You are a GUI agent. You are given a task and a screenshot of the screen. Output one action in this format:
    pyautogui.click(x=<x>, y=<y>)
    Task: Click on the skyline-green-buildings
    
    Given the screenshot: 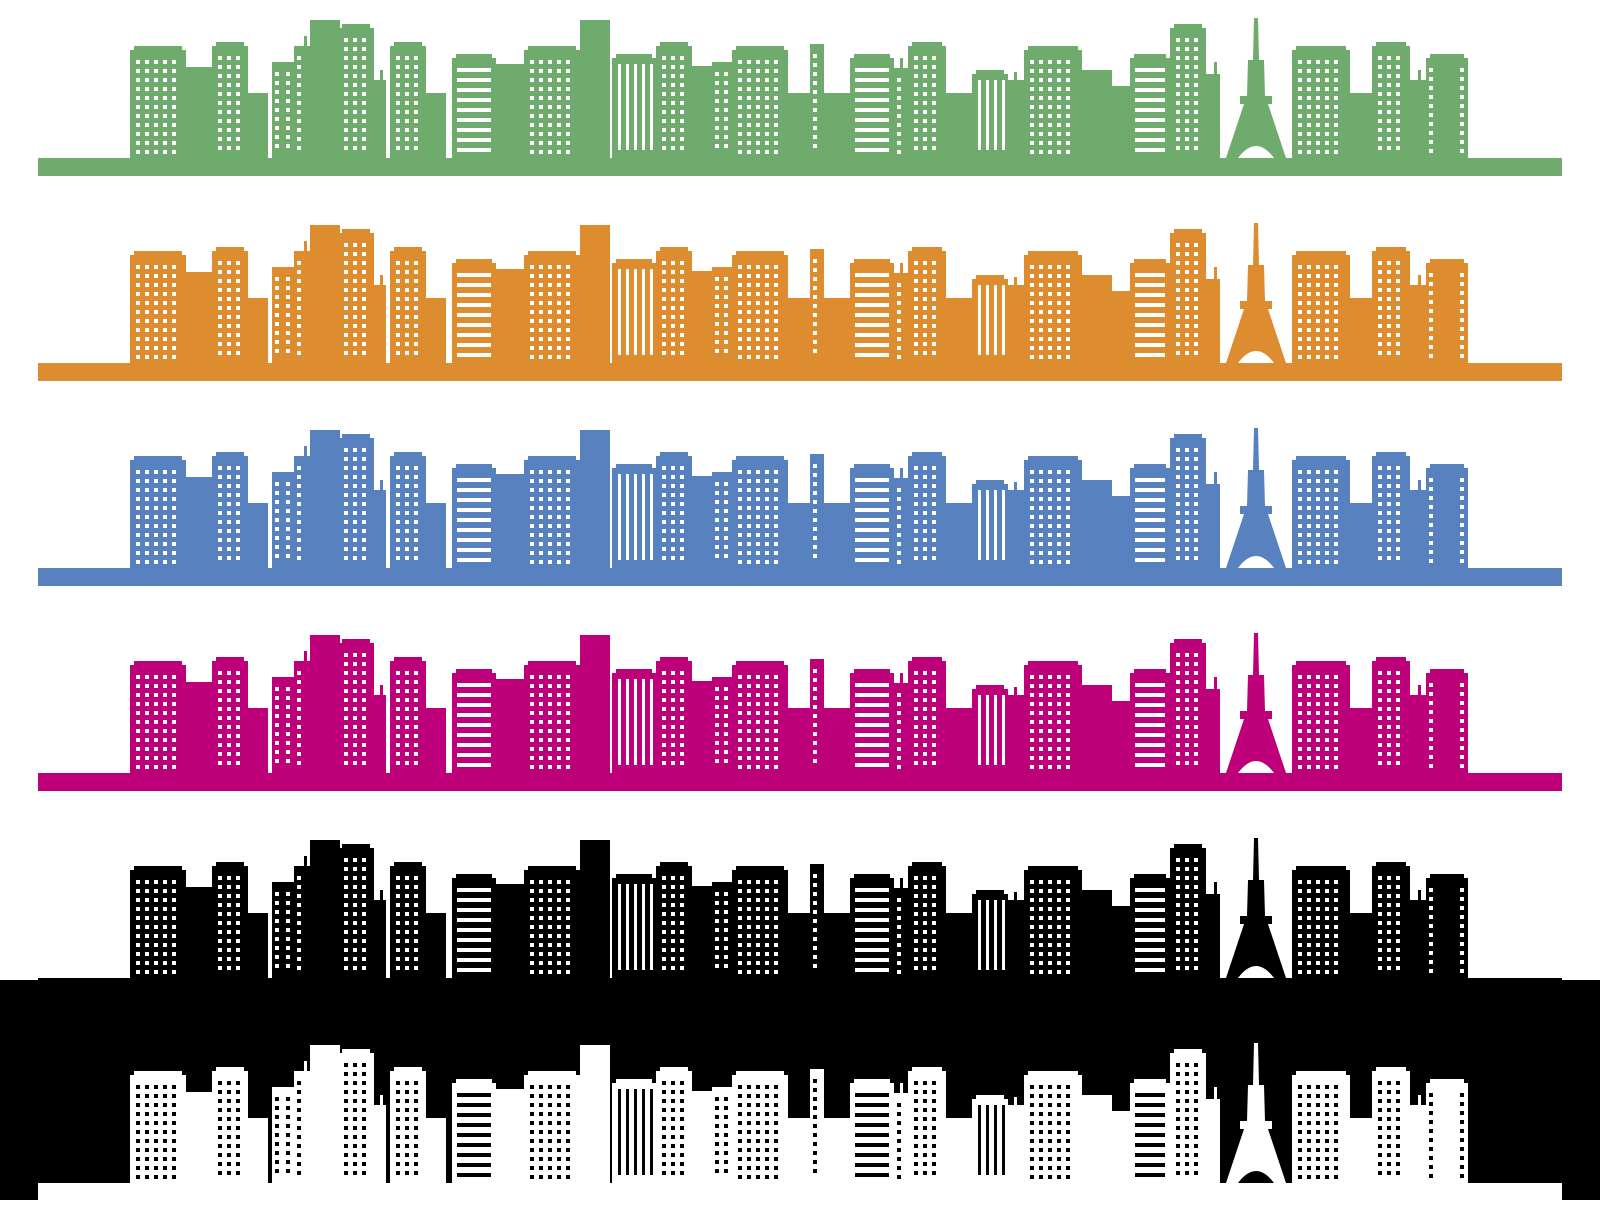 What is the action you would take?
    pyautogui.click(x=799, y=90)
    